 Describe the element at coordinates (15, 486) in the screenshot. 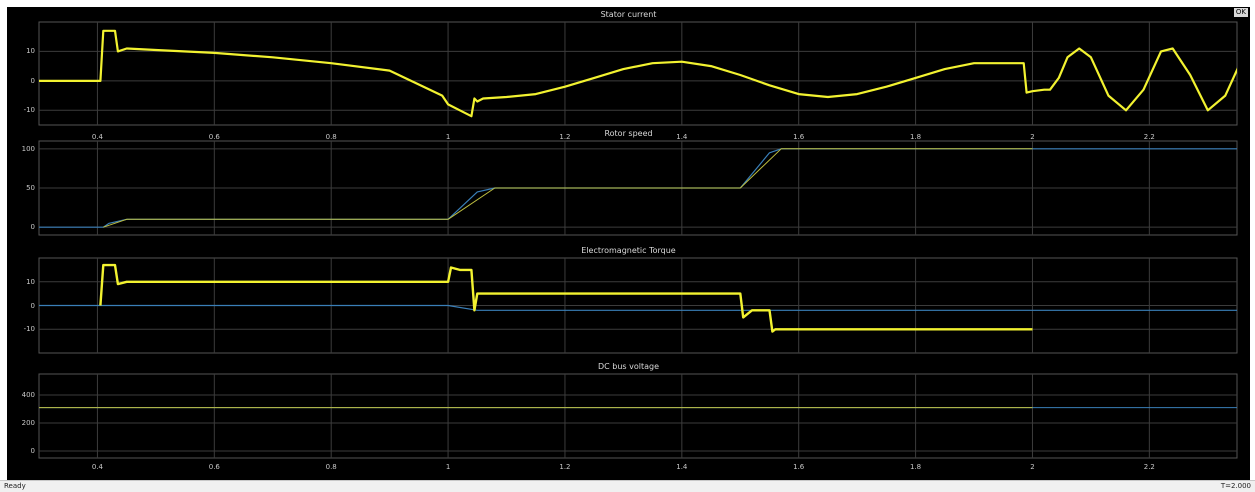

I see `status-text: Ready` at that location.